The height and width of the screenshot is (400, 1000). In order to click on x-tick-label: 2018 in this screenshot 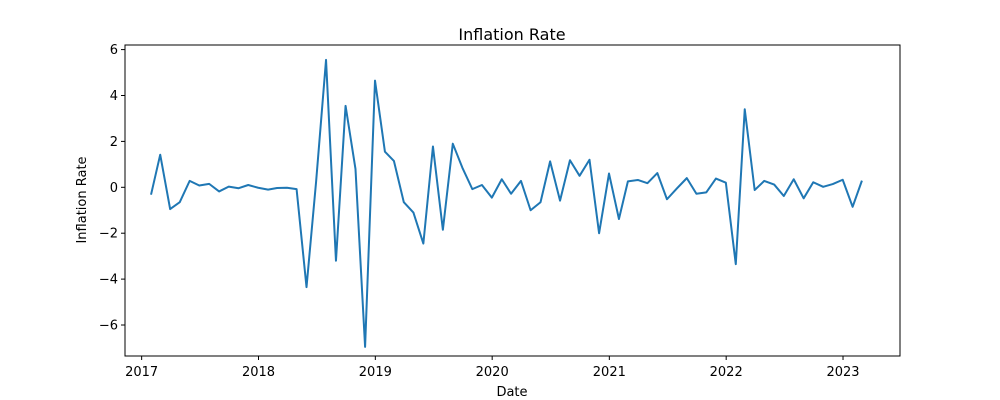, I will do `click(258, 372)`.